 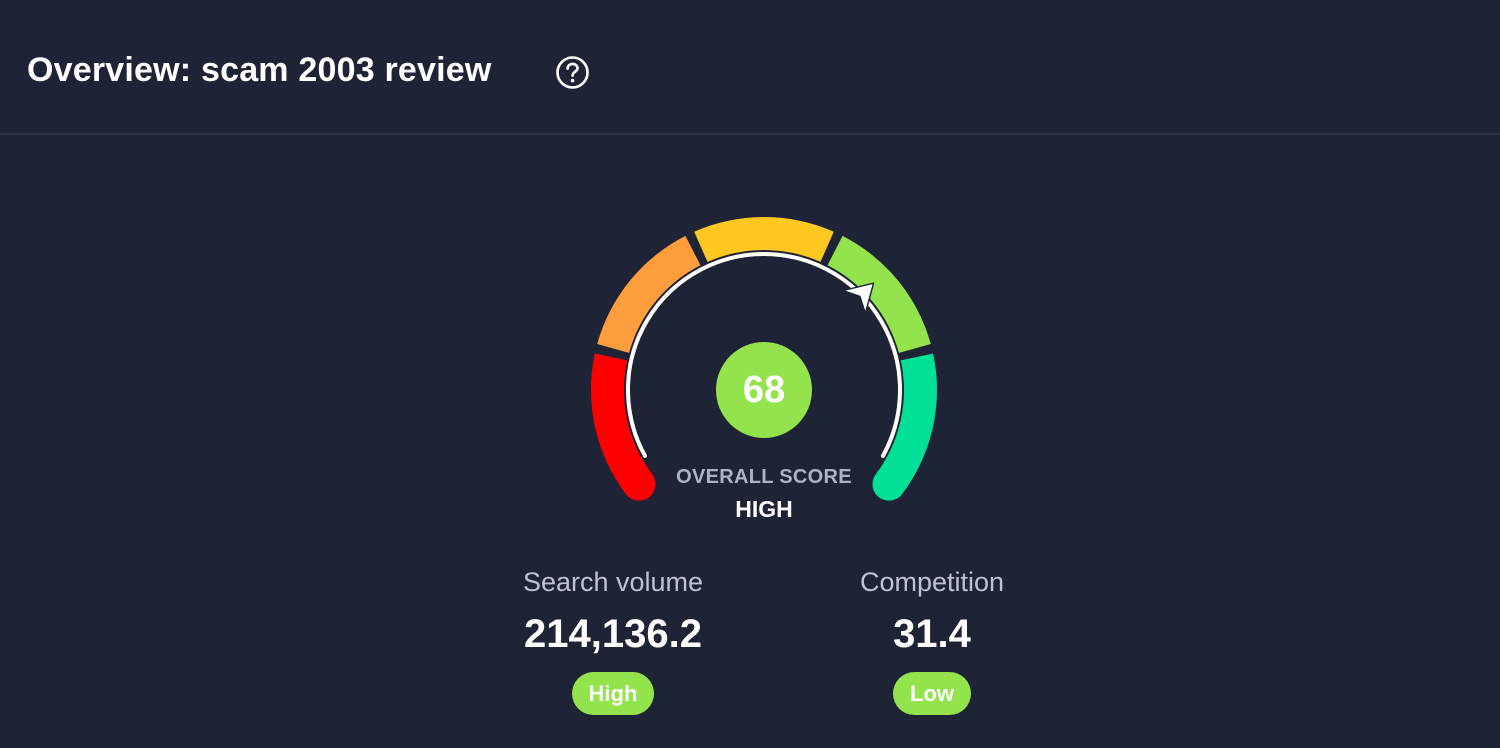 I want to click on metric-label: Competition, so click(x=932, y=582).